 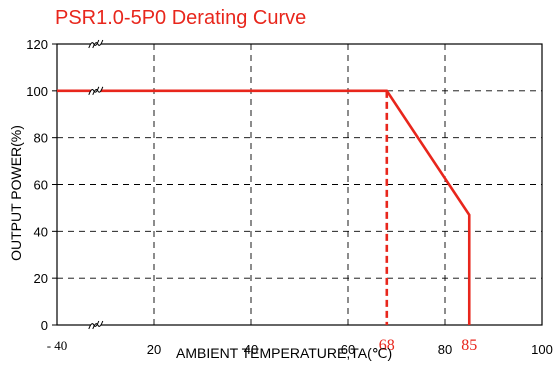 I want to click on y-tick-label: 60, so click(x=41, y=185).